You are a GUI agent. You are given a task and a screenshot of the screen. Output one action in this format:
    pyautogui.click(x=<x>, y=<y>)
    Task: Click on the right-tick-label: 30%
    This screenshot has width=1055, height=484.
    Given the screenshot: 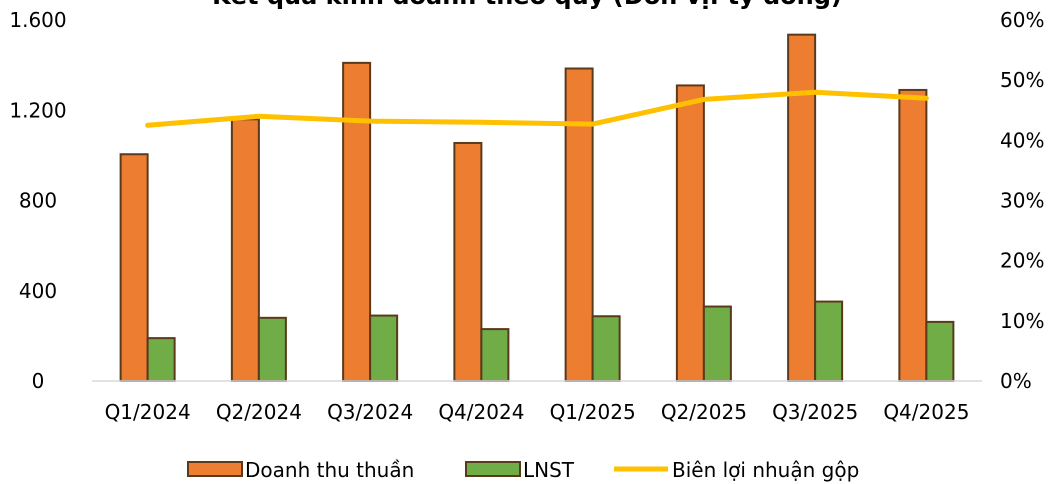 What is the action you would take?
    pyautogui.click(x=1022, y=201)
    